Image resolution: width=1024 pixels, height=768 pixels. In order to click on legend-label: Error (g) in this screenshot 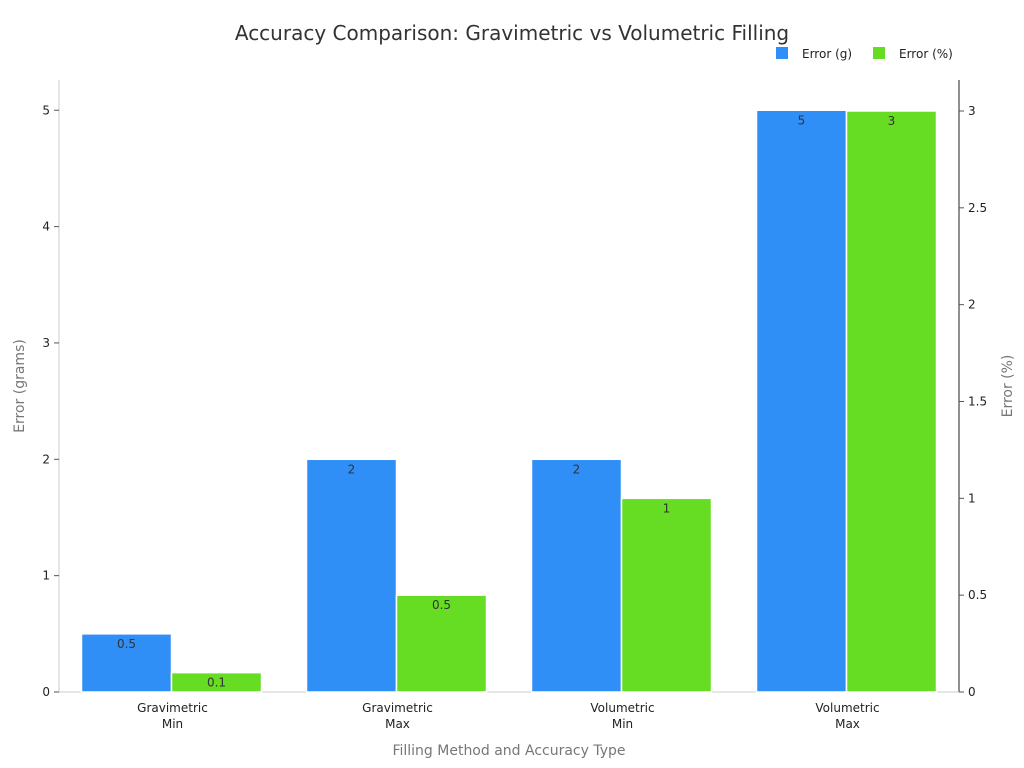, I will do `click(827, 54)`.